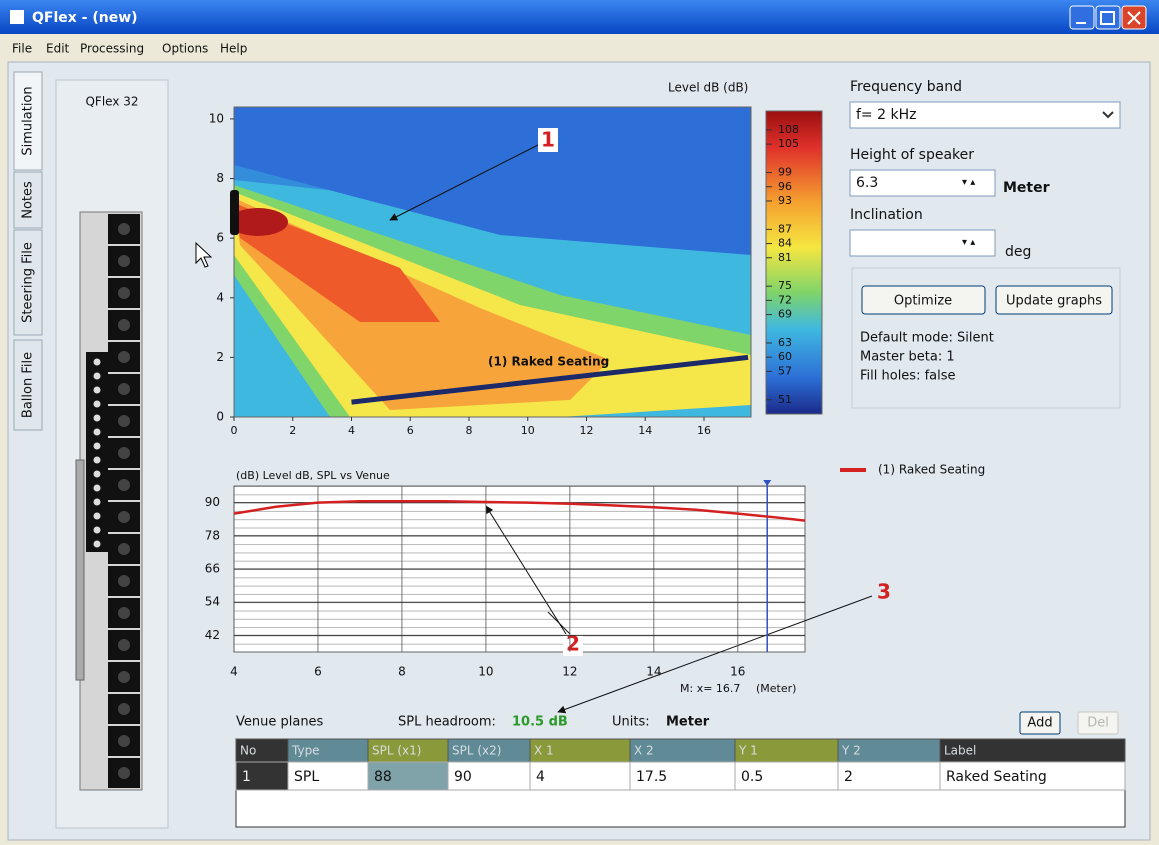 Image resolution: width=1159 pixels, height=845 pixels. What do you see at coordinates (528, 430) in the screenshot?
I see `x-tick-label: 10` at bounding box center [528, 430].